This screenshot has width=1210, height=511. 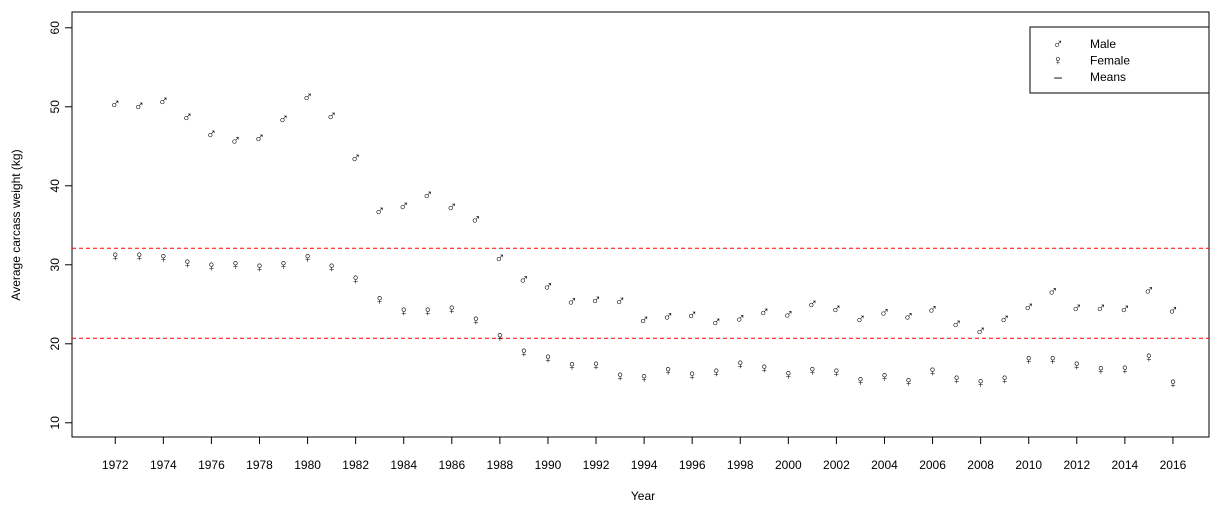 I want to click on x-tick-label: 1978, so click(x=259, y=465).